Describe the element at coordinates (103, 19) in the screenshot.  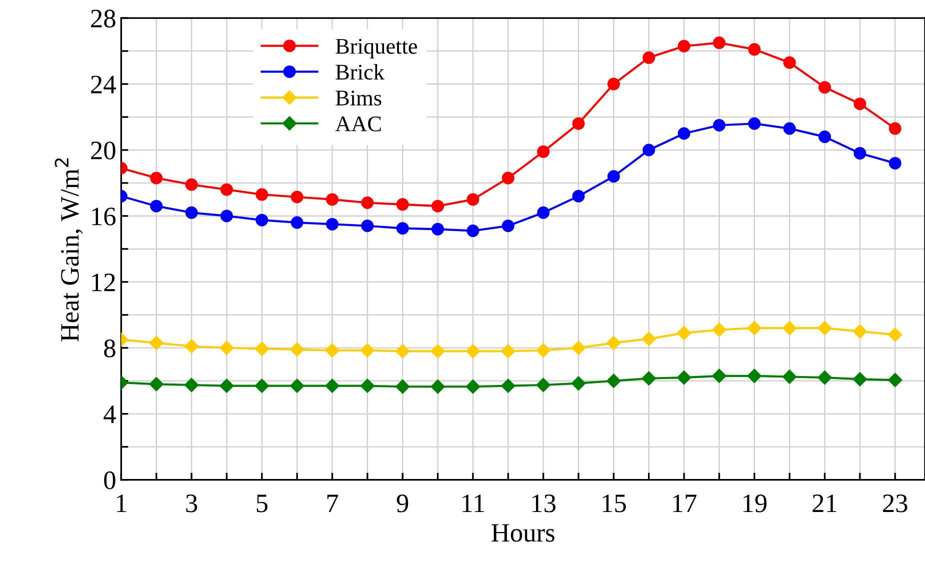
I see `y-tick-label: 28` at that location.